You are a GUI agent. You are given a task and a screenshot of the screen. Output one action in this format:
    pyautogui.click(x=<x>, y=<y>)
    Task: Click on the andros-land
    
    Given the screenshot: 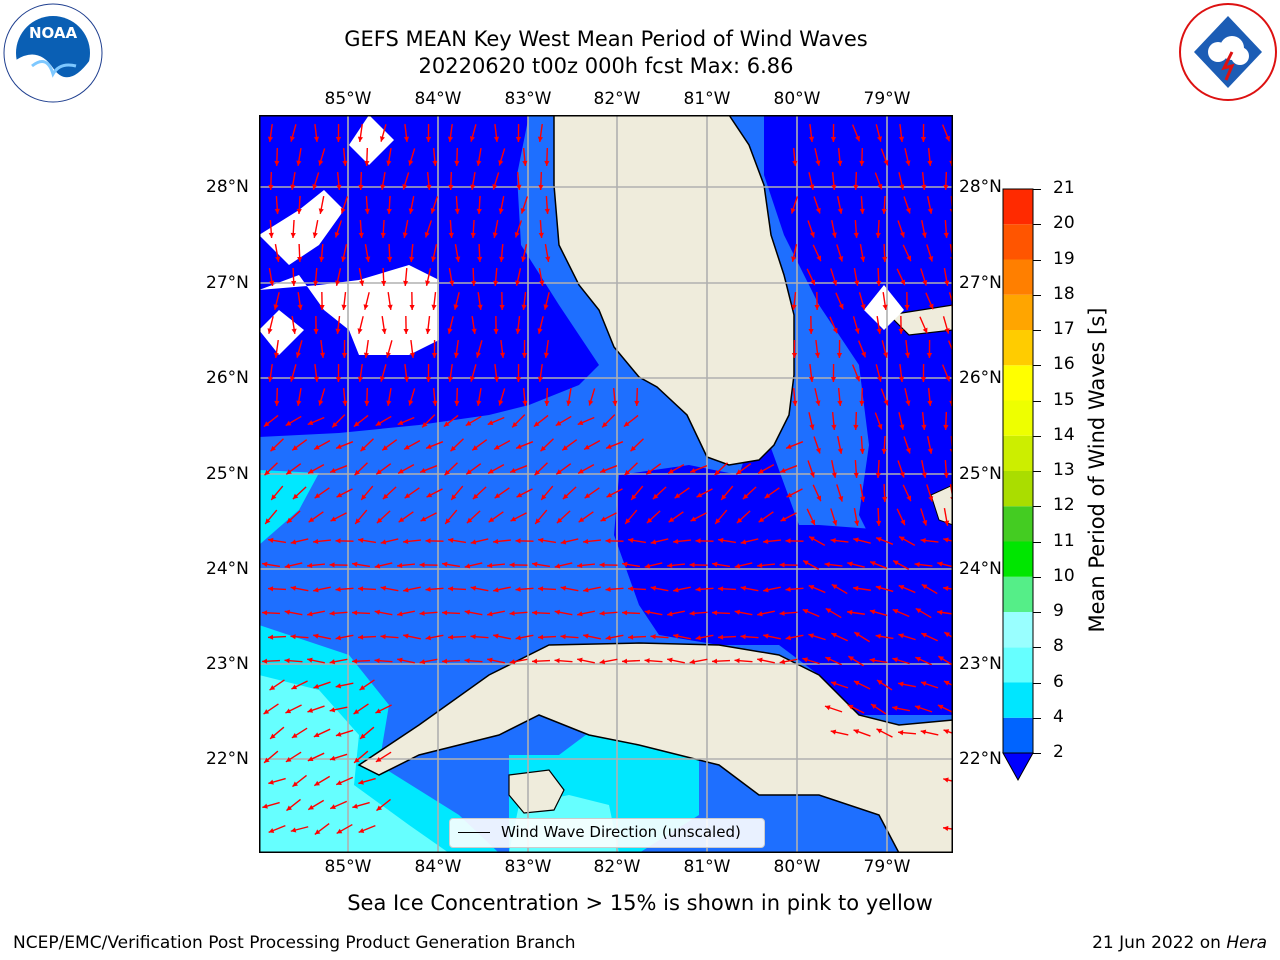 What is the action you would take?
    pyautogui.click(x=941, y=505)
    